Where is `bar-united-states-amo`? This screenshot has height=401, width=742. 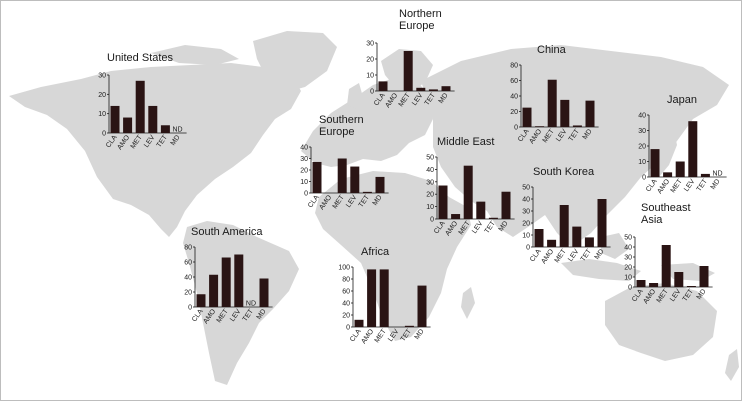
bar-united-states-amo is located at coordinates (128, 125).